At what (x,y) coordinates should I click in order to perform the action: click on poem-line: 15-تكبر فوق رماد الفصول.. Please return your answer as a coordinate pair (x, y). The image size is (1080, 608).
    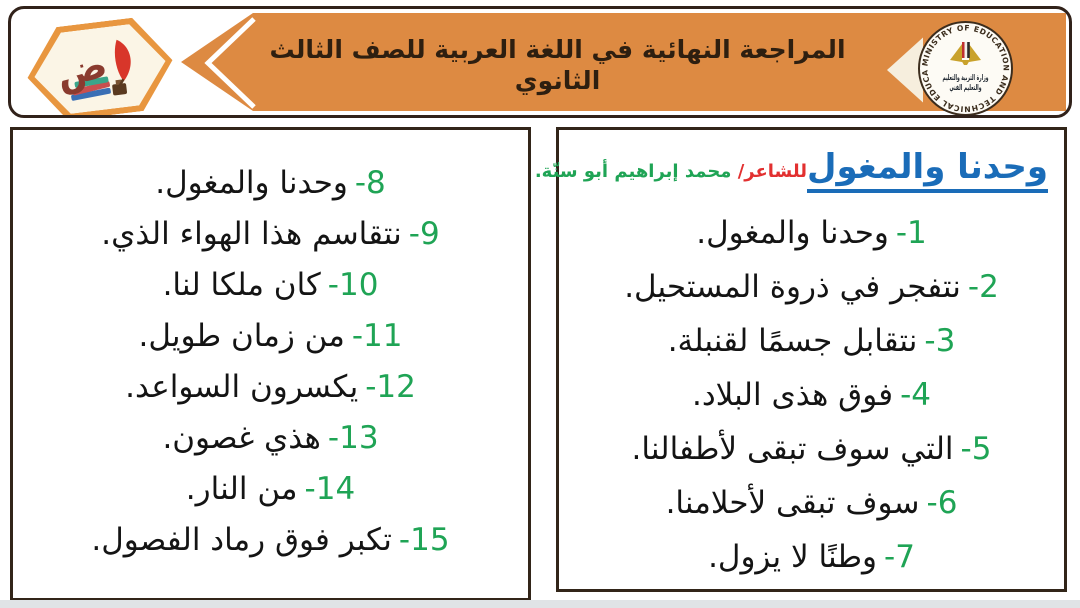
    Looking at the image, I should click on (270, 540).